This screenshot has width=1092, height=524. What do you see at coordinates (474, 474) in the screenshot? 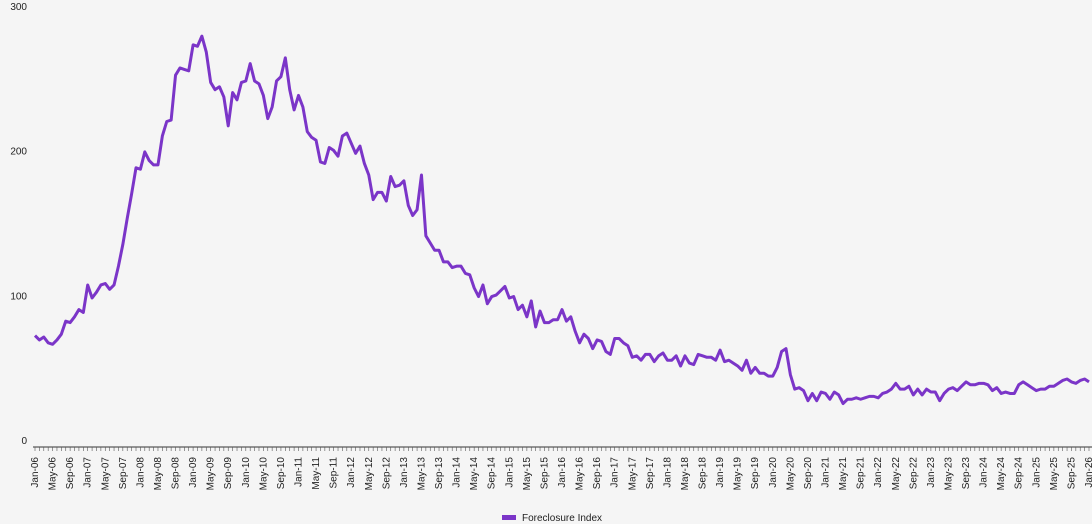
I see `x-tick-label: May-14` at bounding box center [474, 474].